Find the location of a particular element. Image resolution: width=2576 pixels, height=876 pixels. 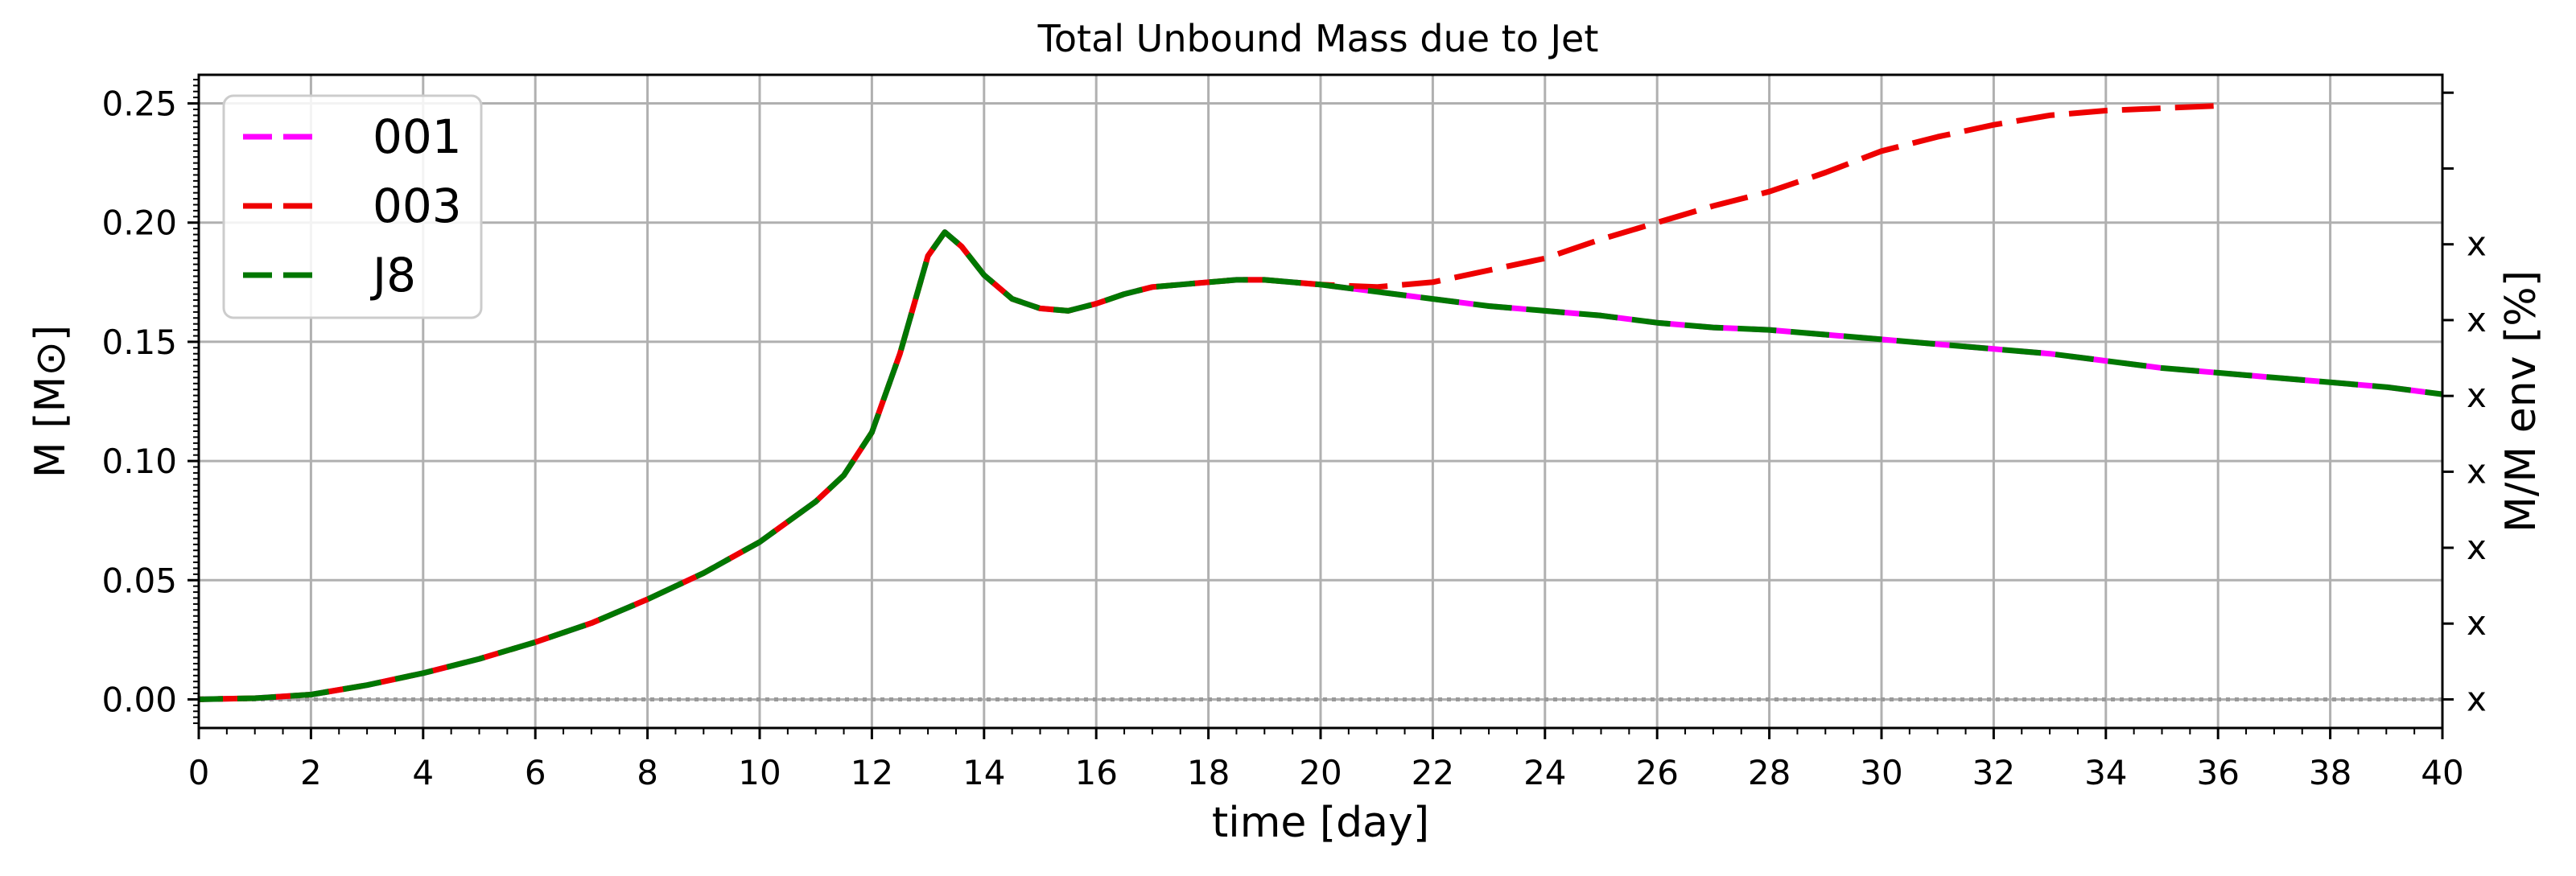

legend-items: 001 003 J8 is located at coordinates (352, 205).